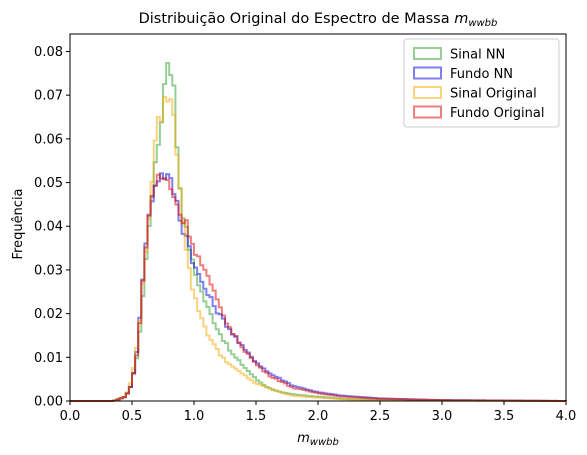 The height and width of the screenshot is (455, 587). I want to click on x-tick-label: 3.0, so click(442, 416).